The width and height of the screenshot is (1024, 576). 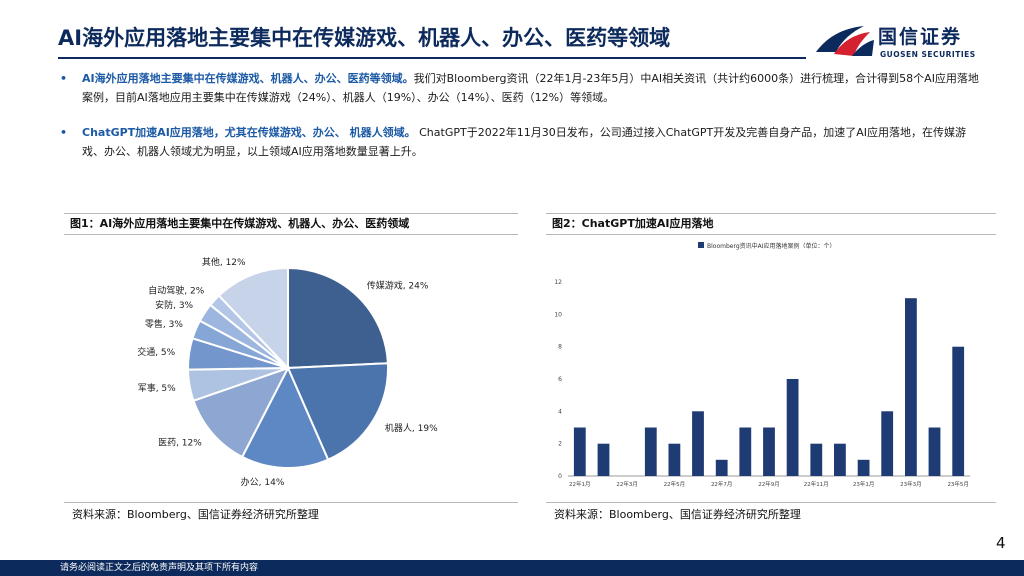 What do you see at coordinates (159, 568) in the screenshot?
I see `footer-disclaimer: 请务必阅读正文之后的免责声明及其项下所有内容` at bounding box center [159, 568].